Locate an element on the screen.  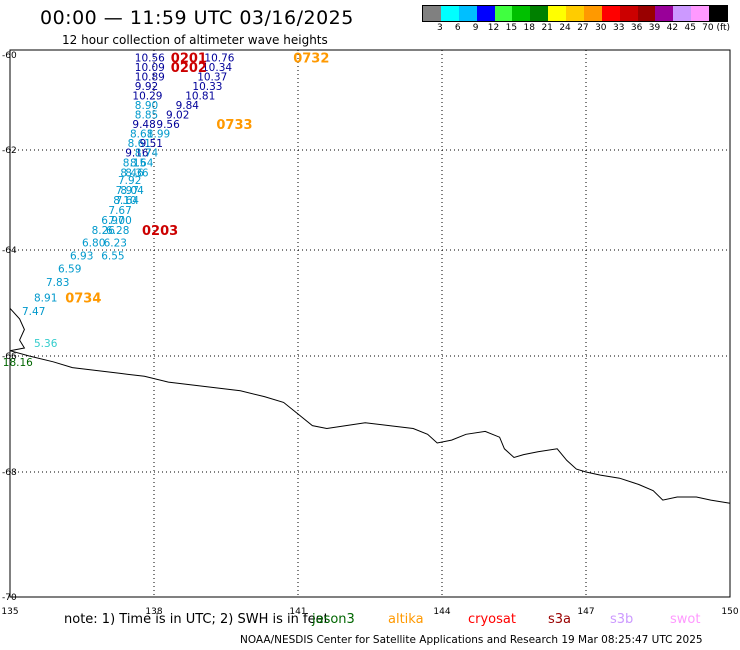
wave-height-value: 8.99 is located at coordinates (158, 134).